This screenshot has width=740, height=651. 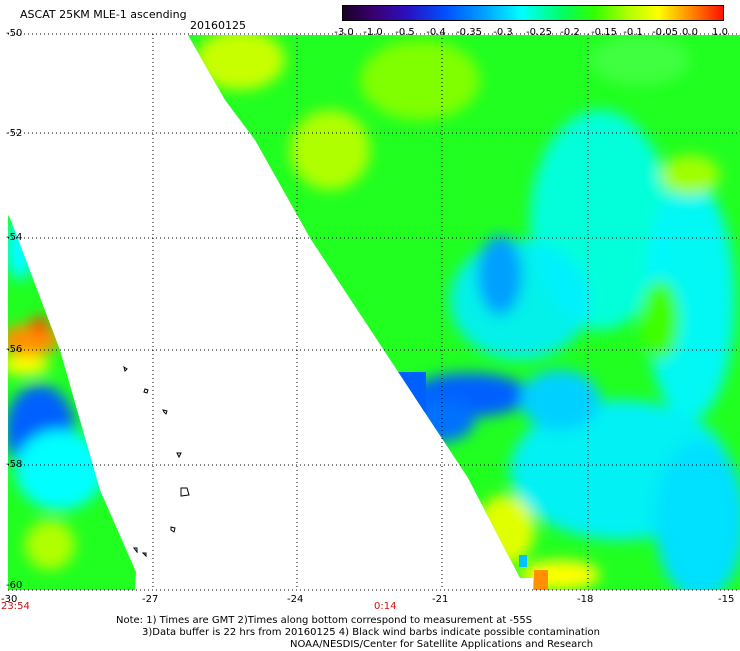 What do you see at coordinates (14, 585) in the screenshot?
I see `lat-label: -60` at bounding box center [14, 585].